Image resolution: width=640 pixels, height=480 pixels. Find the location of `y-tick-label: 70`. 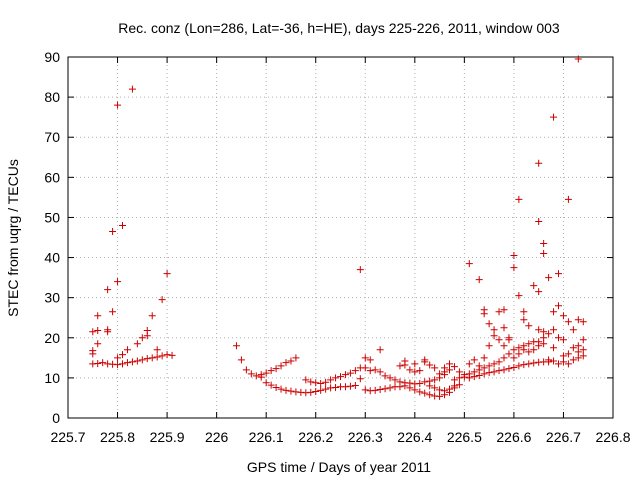

y-tick-label: 70 is located at coordinates (52, 137).